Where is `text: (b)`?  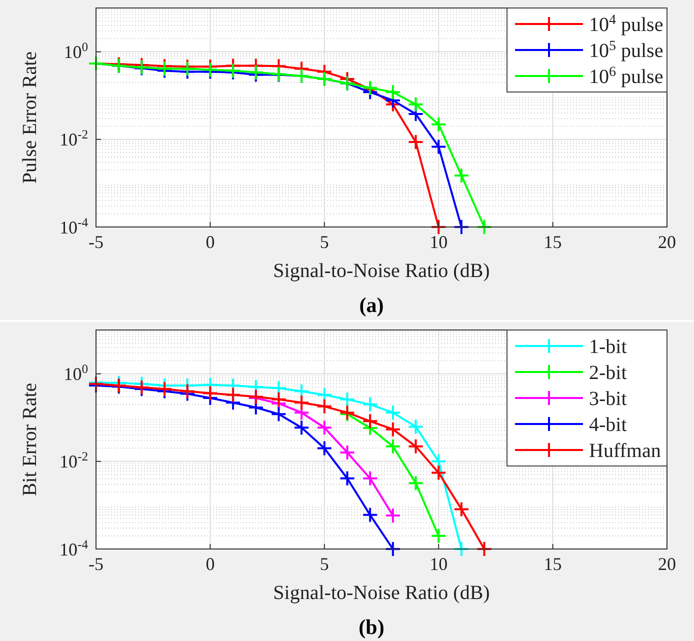
text: (b) is located at coordinates (371, 627).